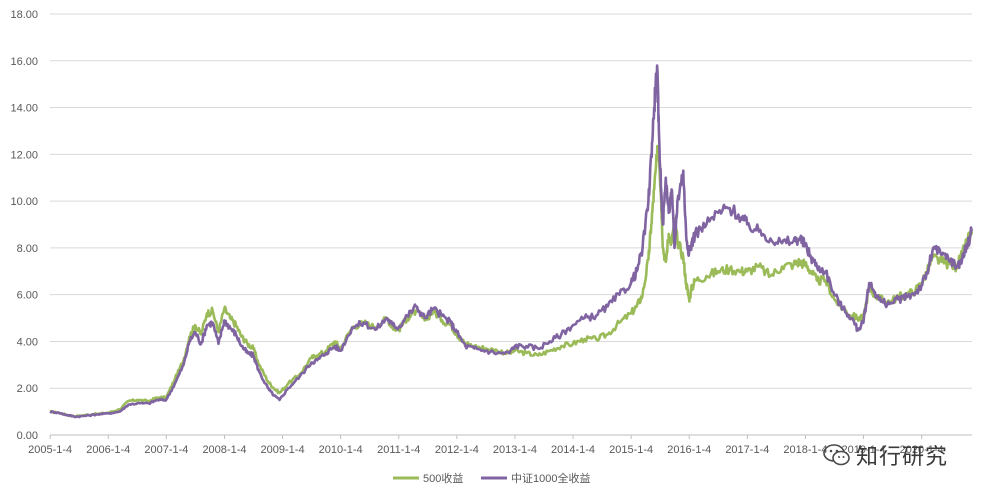 The image size is (986, 502). Describe the element at coordinates (27, 436) in the screenshot. I see `y-tick-label: 0.00` at that location.